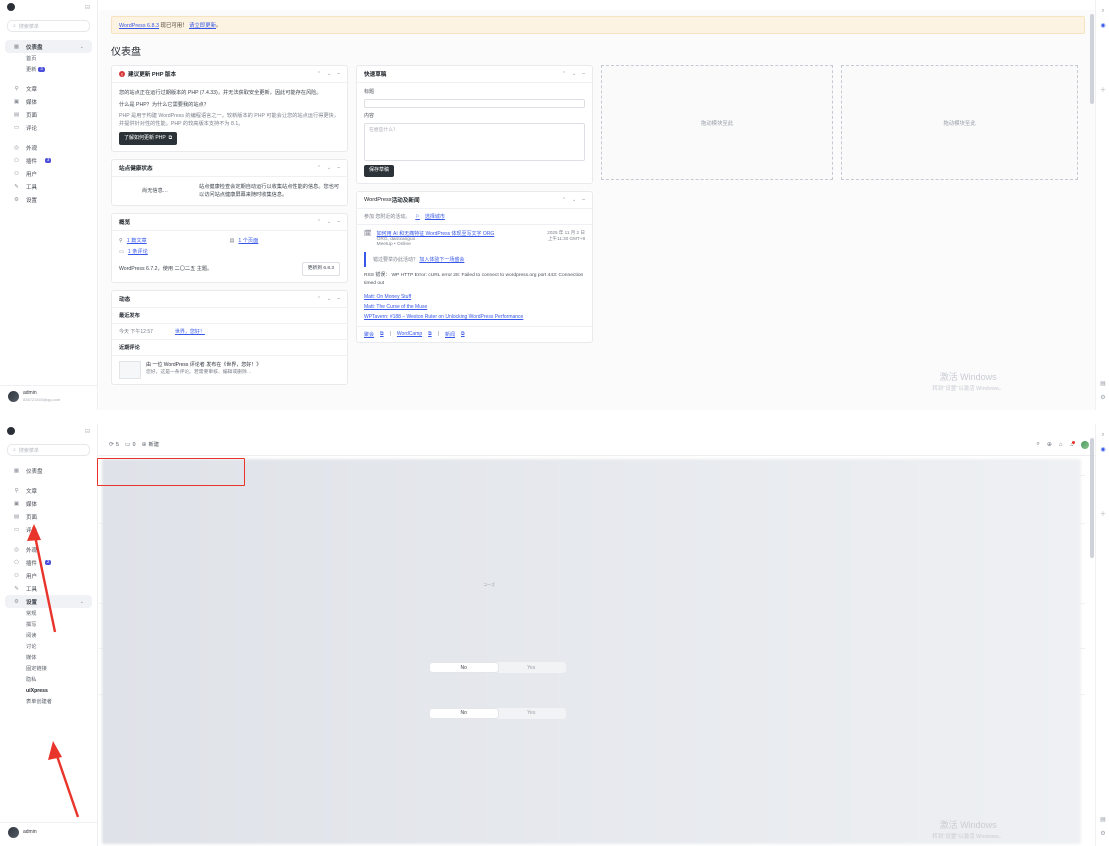 This screenshot has height=846, width=1109. What do you see at coordinates (48, 657) in the screenshot?
I see `sidebar-subitem-media: 媒体` at bounding box center [48, 657].